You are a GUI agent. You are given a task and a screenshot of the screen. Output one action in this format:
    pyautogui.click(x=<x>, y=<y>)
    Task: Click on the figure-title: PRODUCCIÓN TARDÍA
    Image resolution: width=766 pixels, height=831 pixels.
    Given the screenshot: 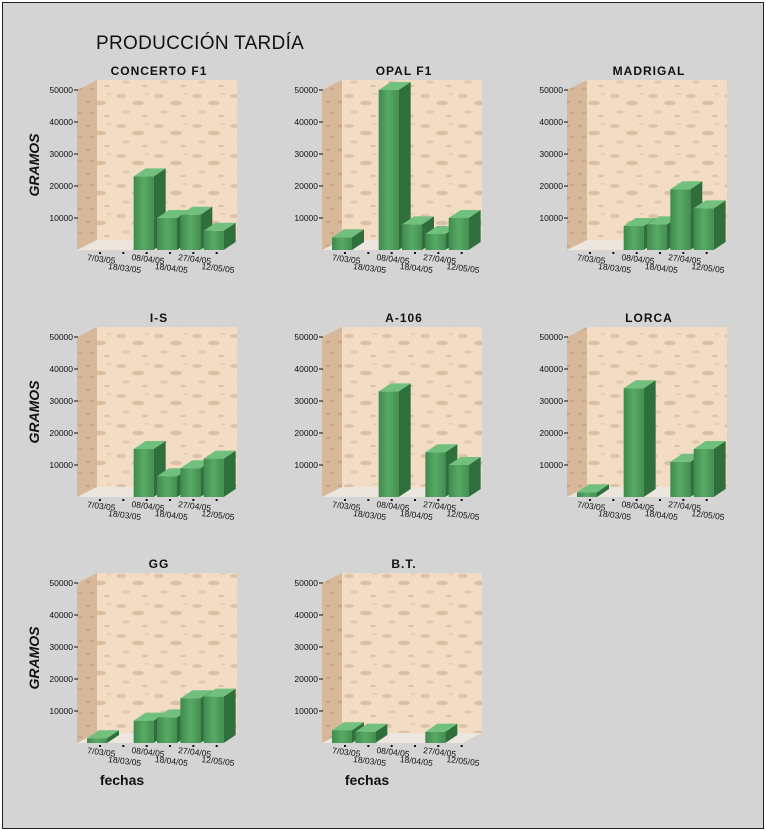 What is the action you would take?
    pyautogui.click(x=200, y=43)
    